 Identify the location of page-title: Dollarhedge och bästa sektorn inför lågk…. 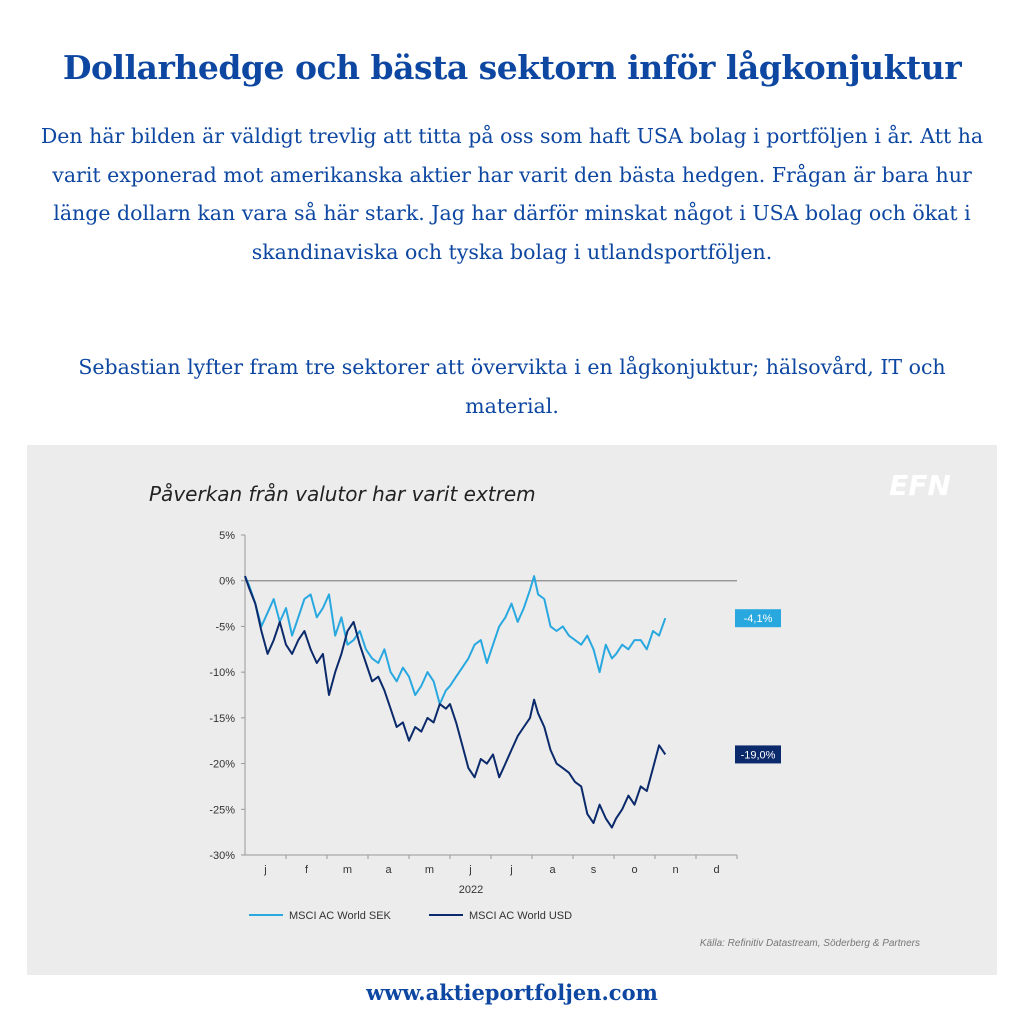
(512, 67).